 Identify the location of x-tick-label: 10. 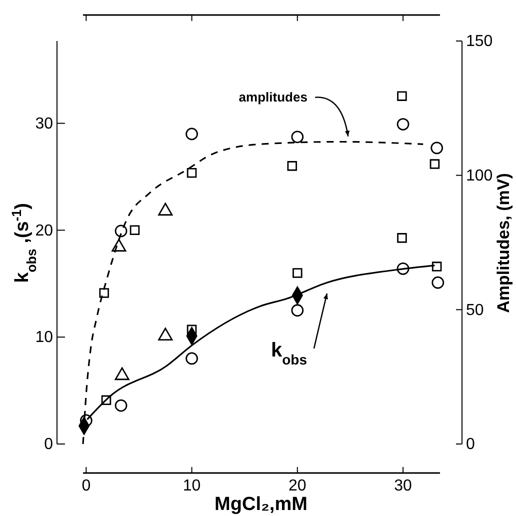
(191, 485).